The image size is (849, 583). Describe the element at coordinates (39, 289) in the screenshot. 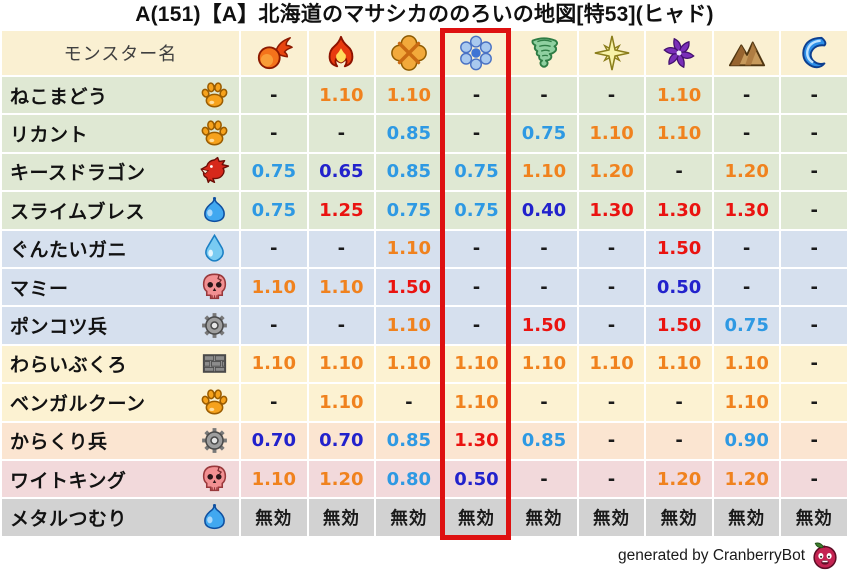

I see `monster-name: マミー` at that location.